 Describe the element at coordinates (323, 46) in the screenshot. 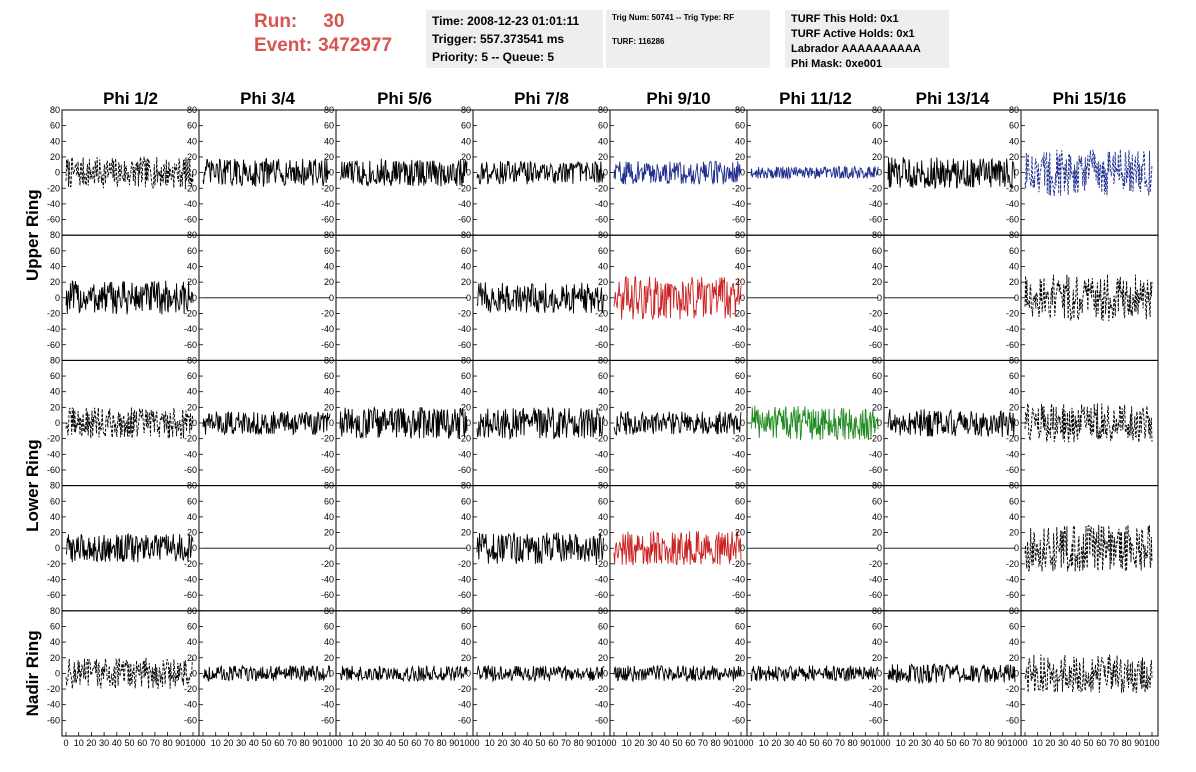

I see `event-line: Event: 3472977` at that location.